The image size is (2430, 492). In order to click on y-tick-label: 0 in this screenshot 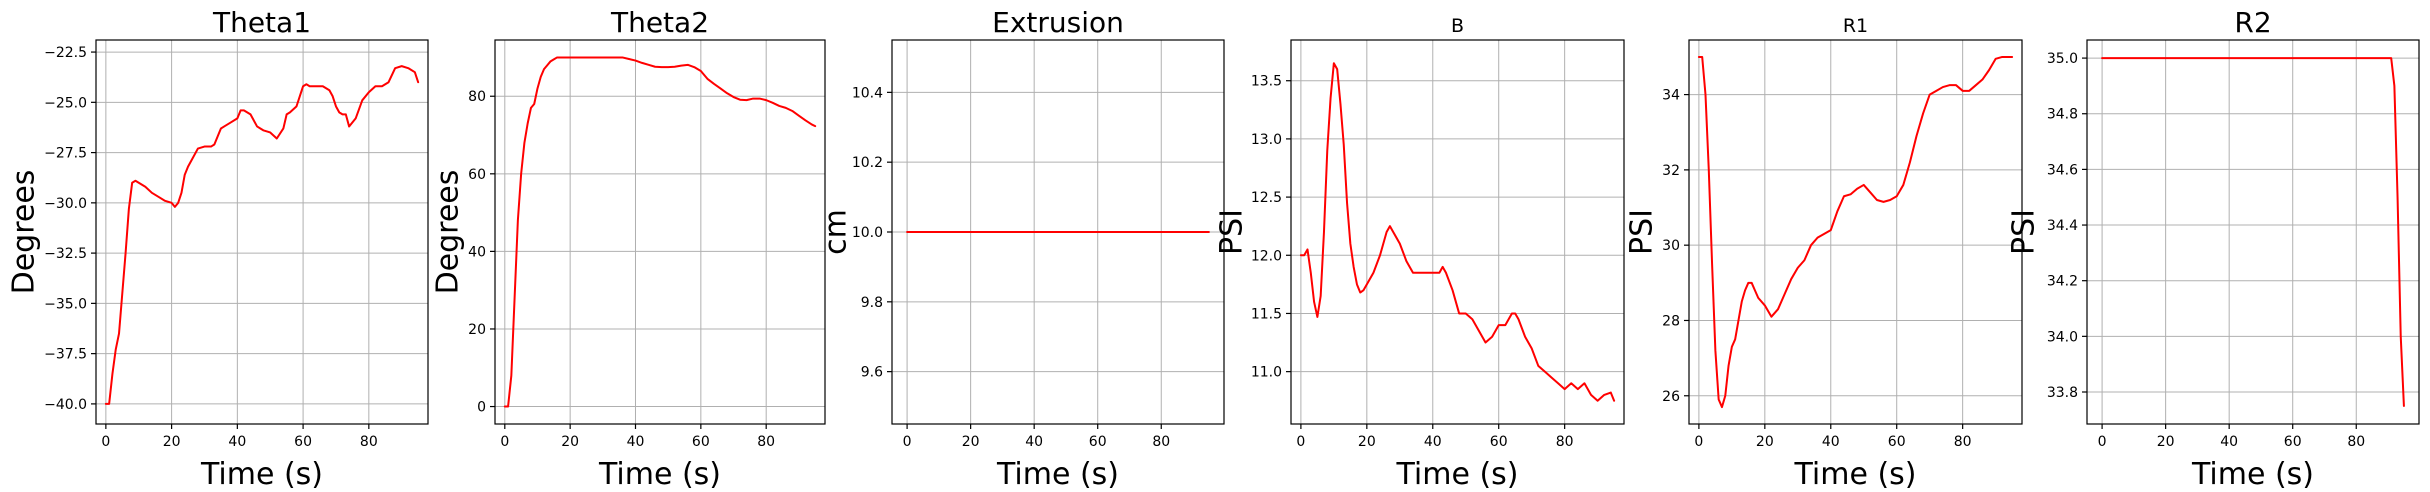, I will do `click(481, 408)`.